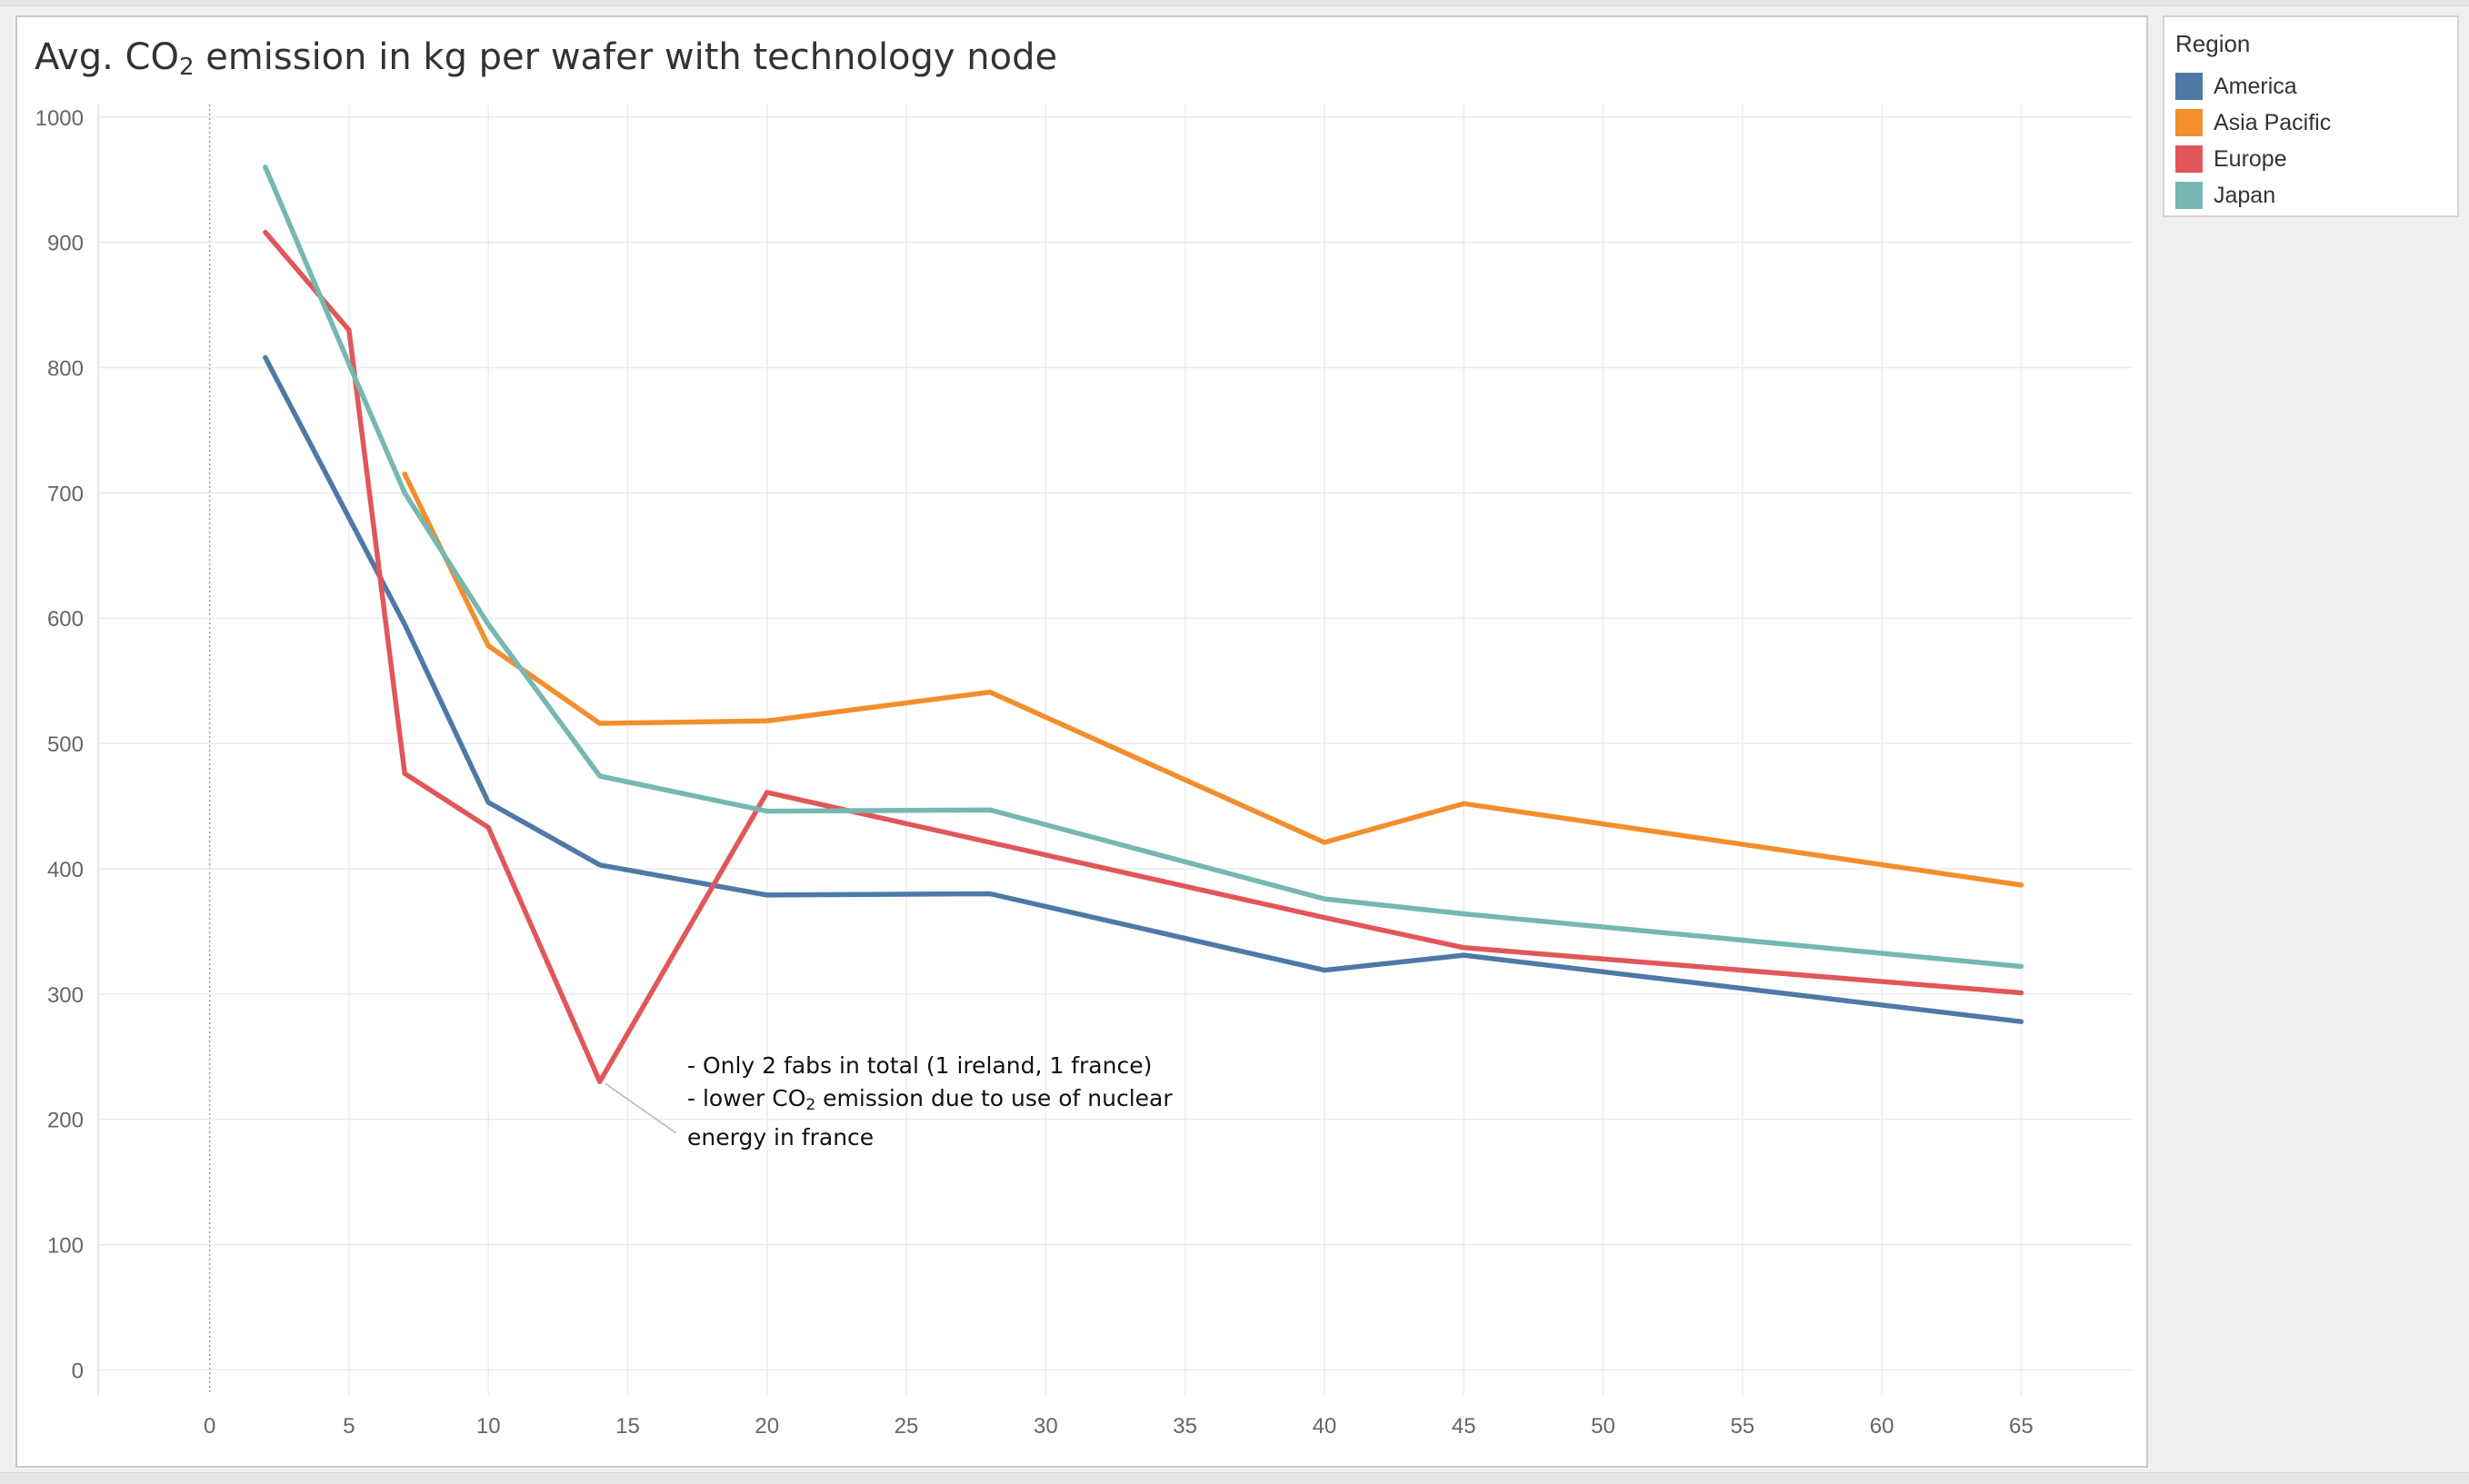  I want to click on legend-item-asia-pacific: Asia Pacific, so click(2253, 123).